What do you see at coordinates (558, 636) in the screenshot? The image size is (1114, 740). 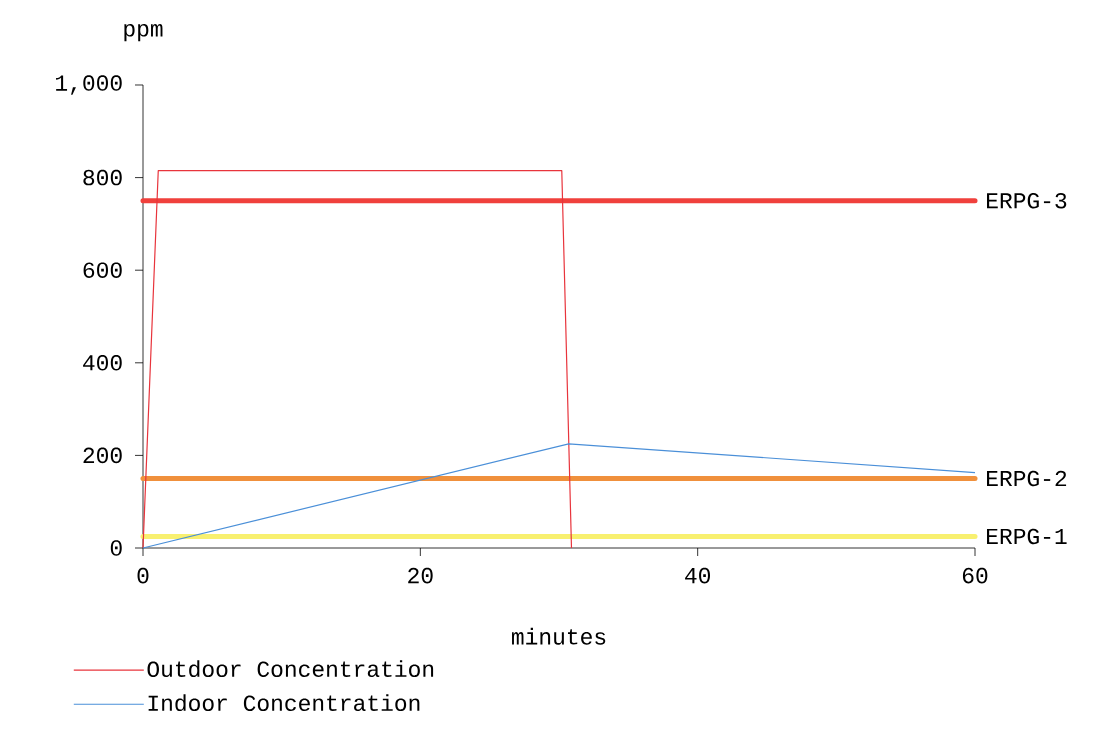 I see `x-axis-title: minutes` at bounding box center [558, 636].